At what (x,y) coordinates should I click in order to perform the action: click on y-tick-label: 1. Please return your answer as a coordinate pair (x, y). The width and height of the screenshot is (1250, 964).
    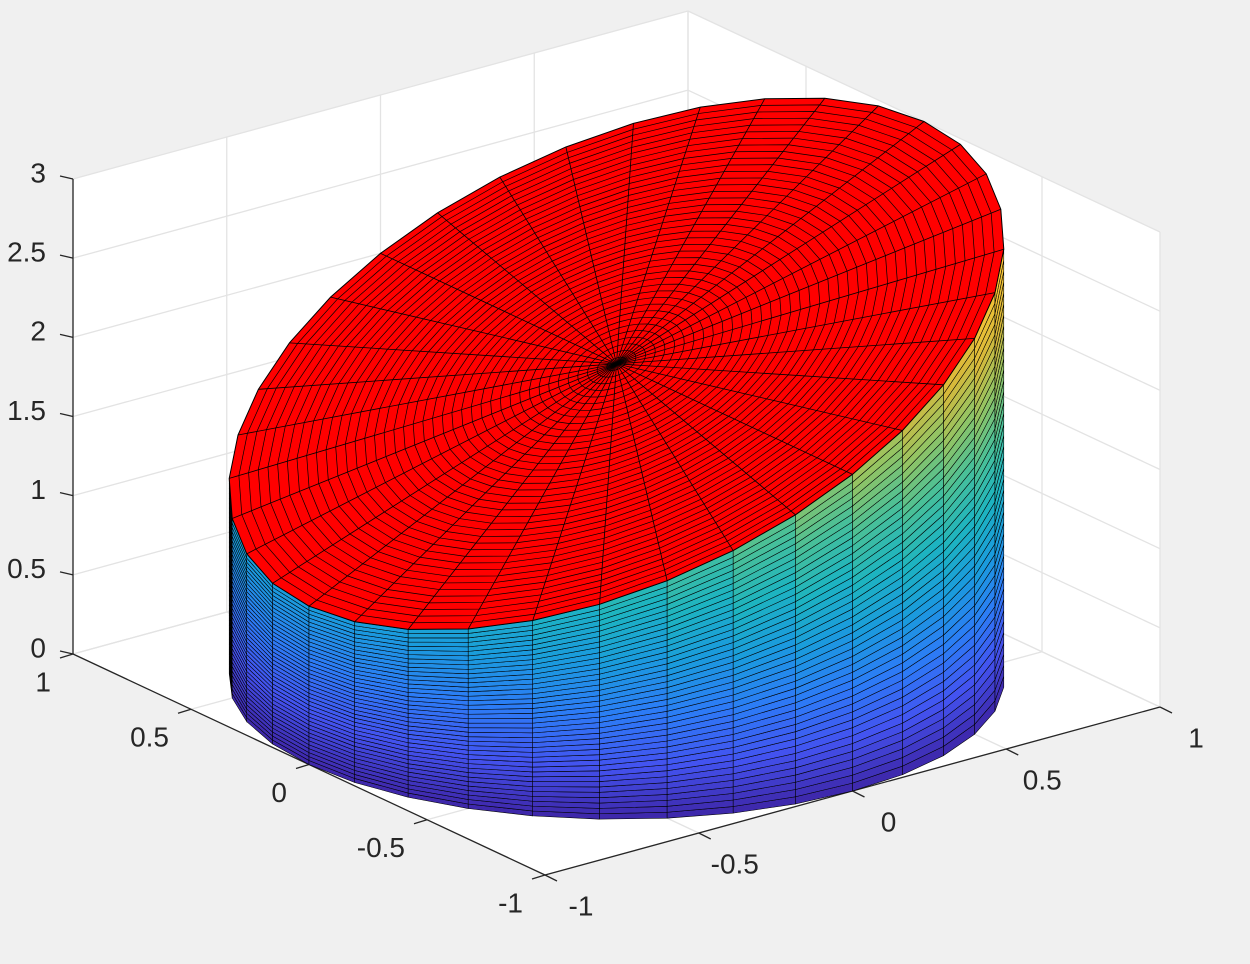
    Looking at the image, I should click on (43, 681).